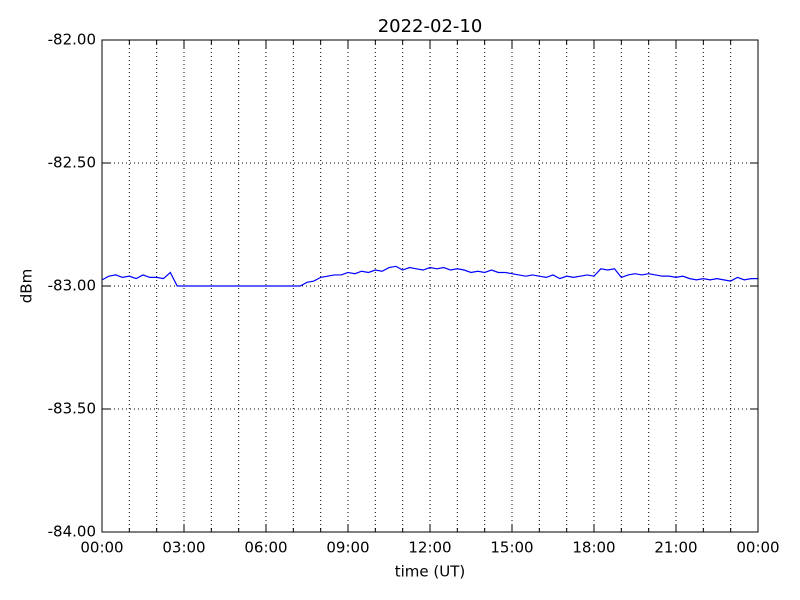 This screenshot has height=600, width=800. I want to click on x-tick-label: 09:00, so click(347, 548).